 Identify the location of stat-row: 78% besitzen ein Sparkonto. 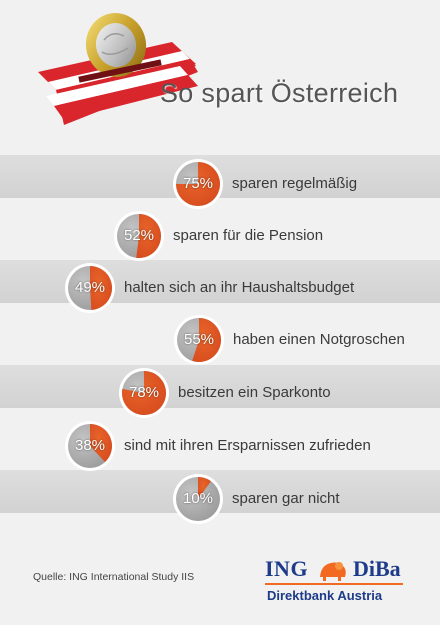
(220, 393).